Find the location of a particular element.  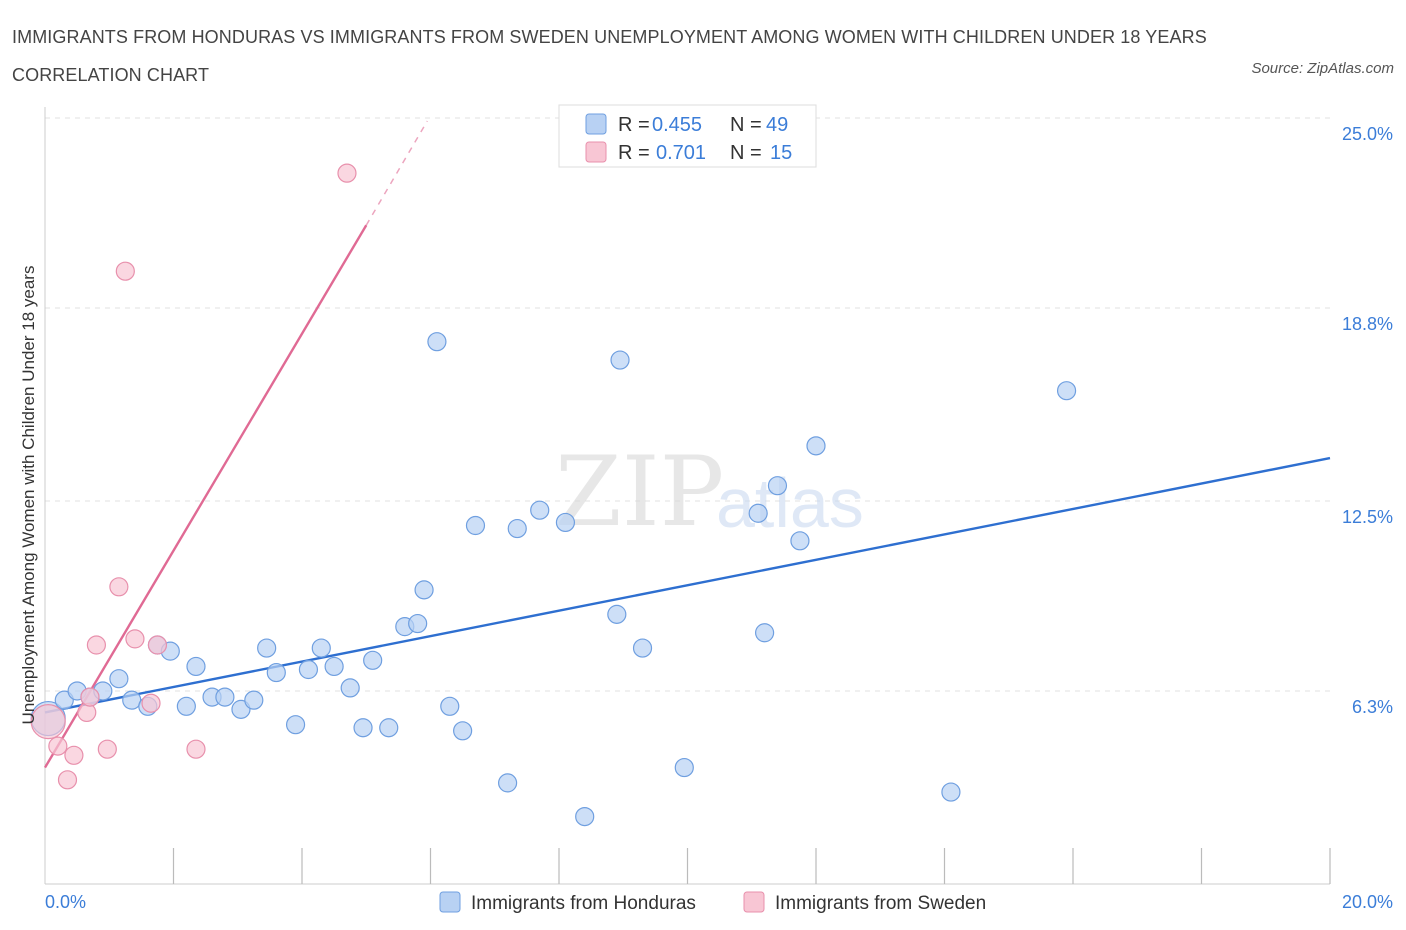

y-tick-label-2: 18.8% is located at coordinates (1367, 324).